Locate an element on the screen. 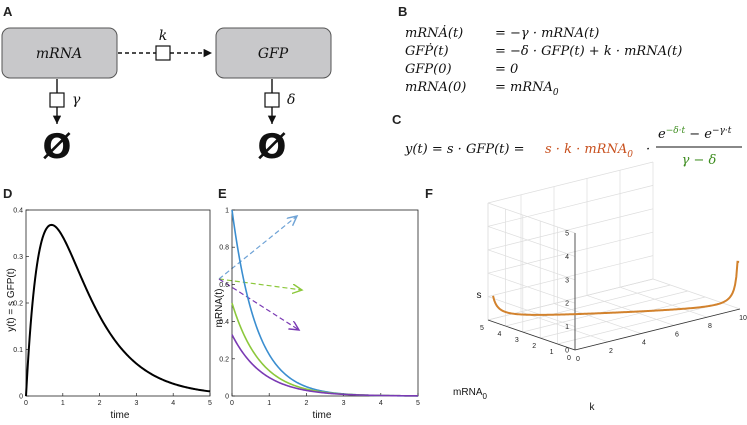 Image resolution: width=747 pixels, height=425 pixels. chart-d-xtick-label: 4 is located at coordinates (173, 403).